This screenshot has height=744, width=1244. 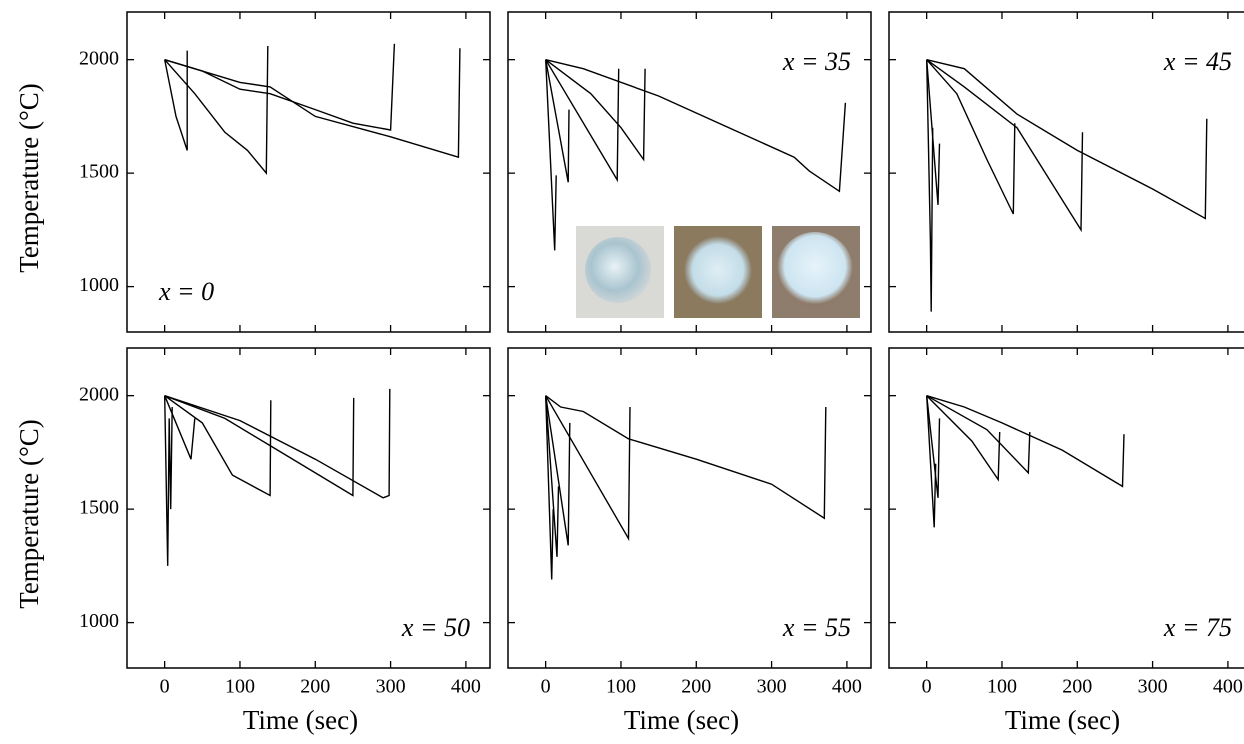 I want to click on photo-opaque-bead, so click(x=815, y=270).